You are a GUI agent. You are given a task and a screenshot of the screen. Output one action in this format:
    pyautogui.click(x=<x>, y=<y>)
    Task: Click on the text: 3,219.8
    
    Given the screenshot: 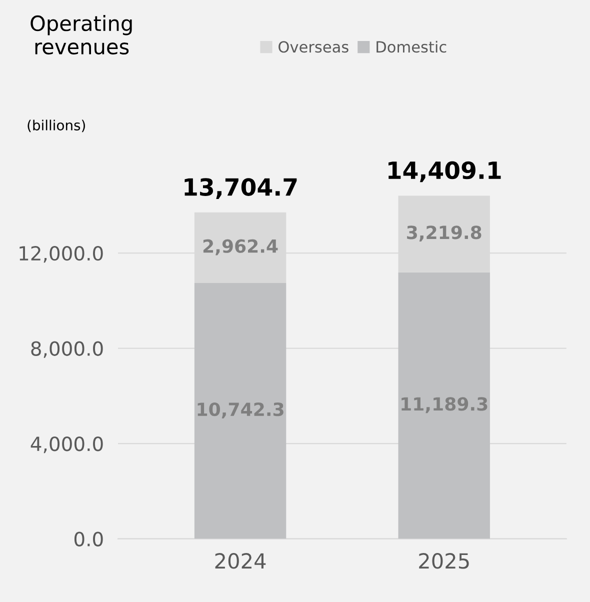 What is the action you would take?
    pyautogui.click(x=444, y=234)
    